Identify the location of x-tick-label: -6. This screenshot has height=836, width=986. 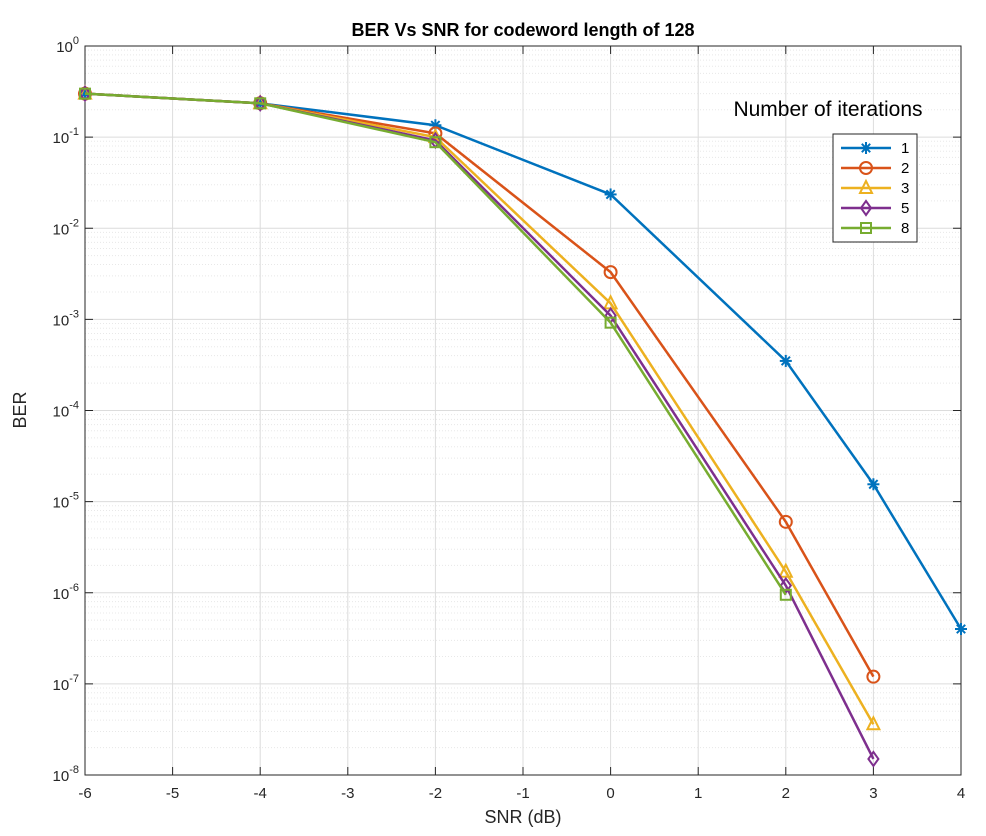
(84, 793).